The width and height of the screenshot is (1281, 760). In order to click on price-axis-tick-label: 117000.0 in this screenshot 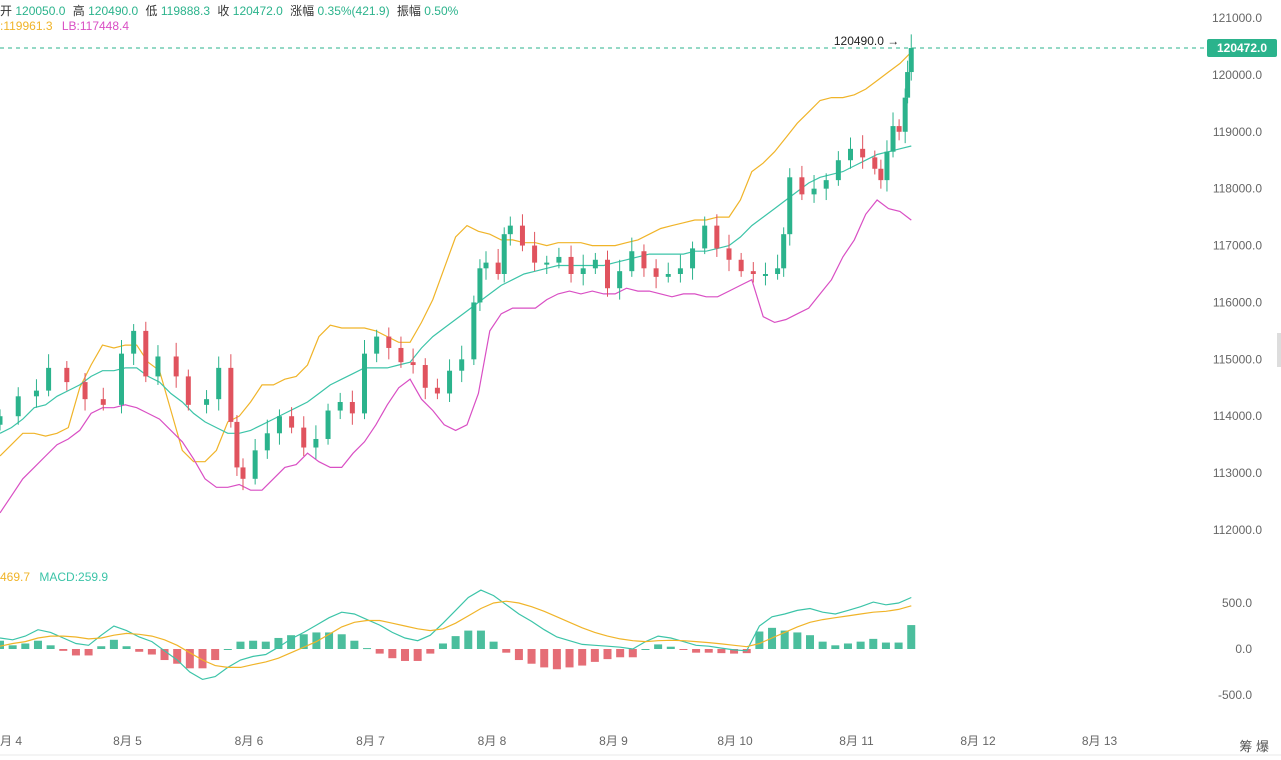, I will do `click(1237, 246)`.